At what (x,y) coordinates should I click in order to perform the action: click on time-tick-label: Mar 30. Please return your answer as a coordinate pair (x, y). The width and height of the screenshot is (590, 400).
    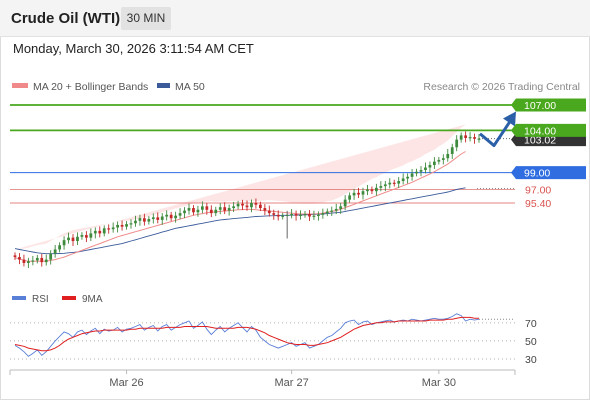
    Looking at the image, I should click on (439, 383).